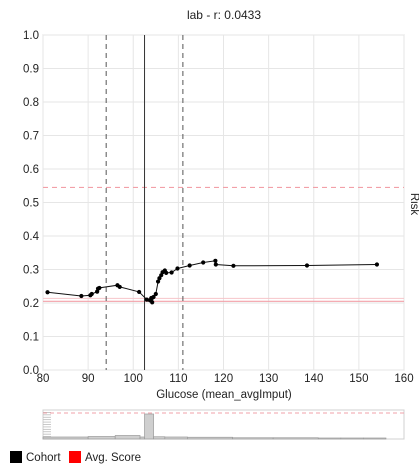 This screenshot has width=419, height=471. Describe the element at coordinates (212, 281) in the screenshot. I see `cohort-line` at that location.